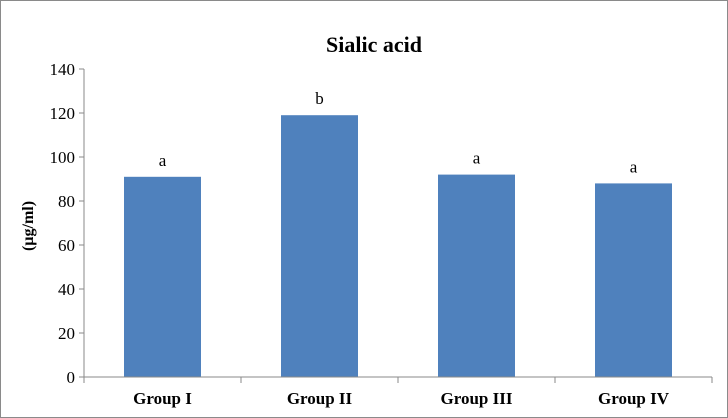 This screenshot has height=418, width=728. Describe the element at coordinates (66, 333) in the screenshot. I see `y-tick-label: 20` at that location.